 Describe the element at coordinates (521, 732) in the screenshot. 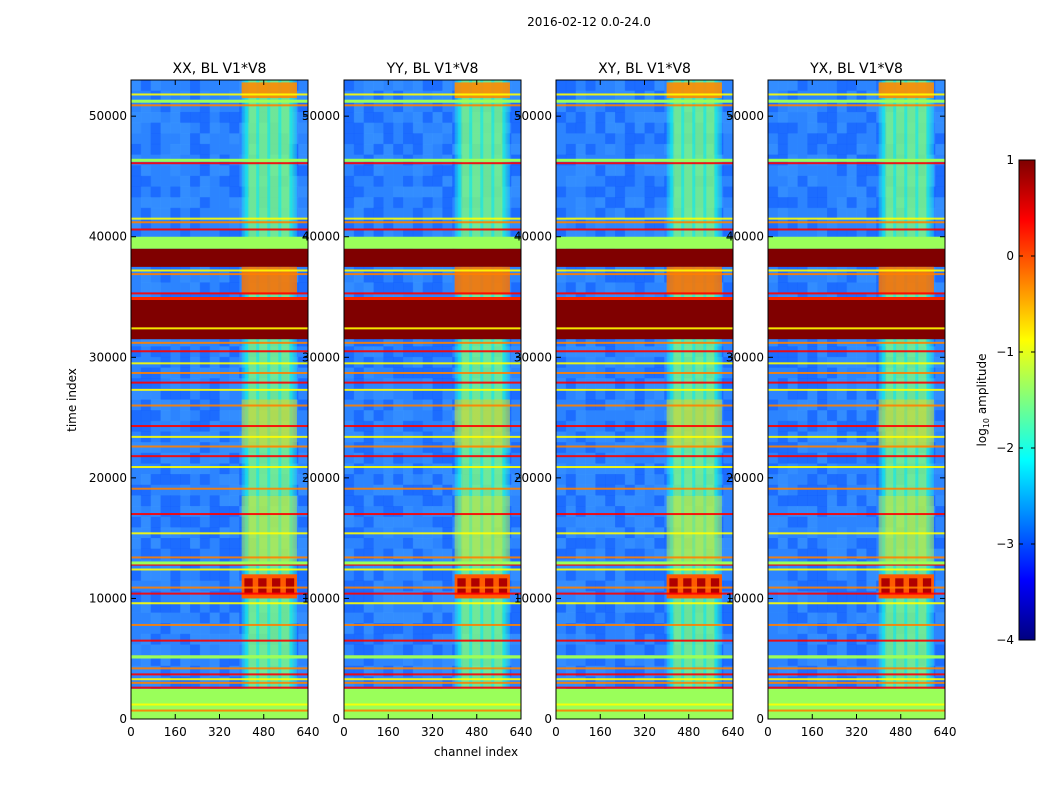

I see `x-tick-label: 640` at that location.